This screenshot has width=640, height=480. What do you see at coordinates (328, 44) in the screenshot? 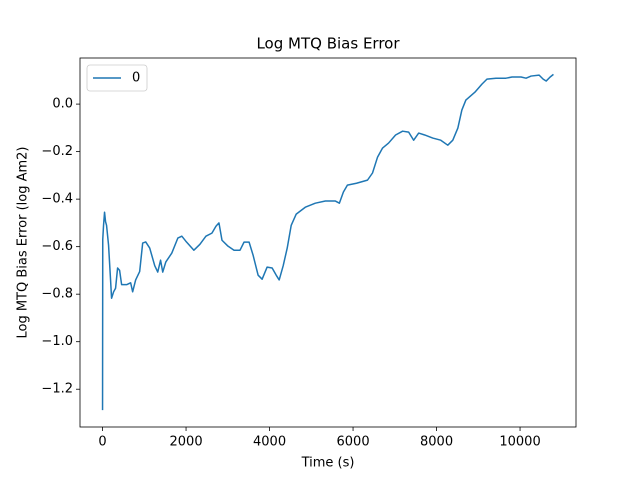
I see `chart-title: Log MTQ Bias Error` at bounding box center [328, 44].